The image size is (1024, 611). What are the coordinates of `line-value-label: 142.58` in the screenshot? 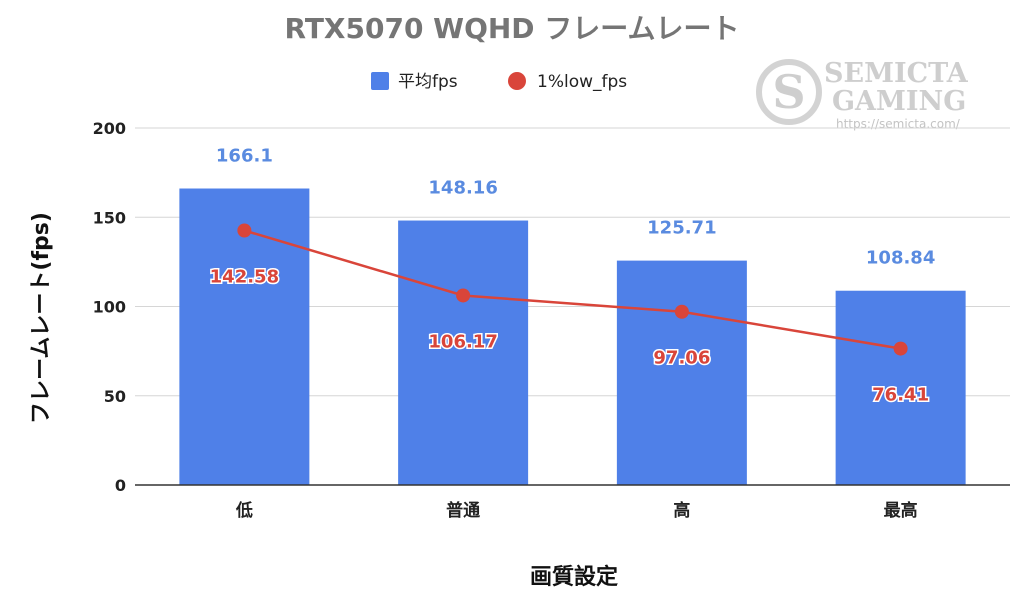 It's located at (244, 276).